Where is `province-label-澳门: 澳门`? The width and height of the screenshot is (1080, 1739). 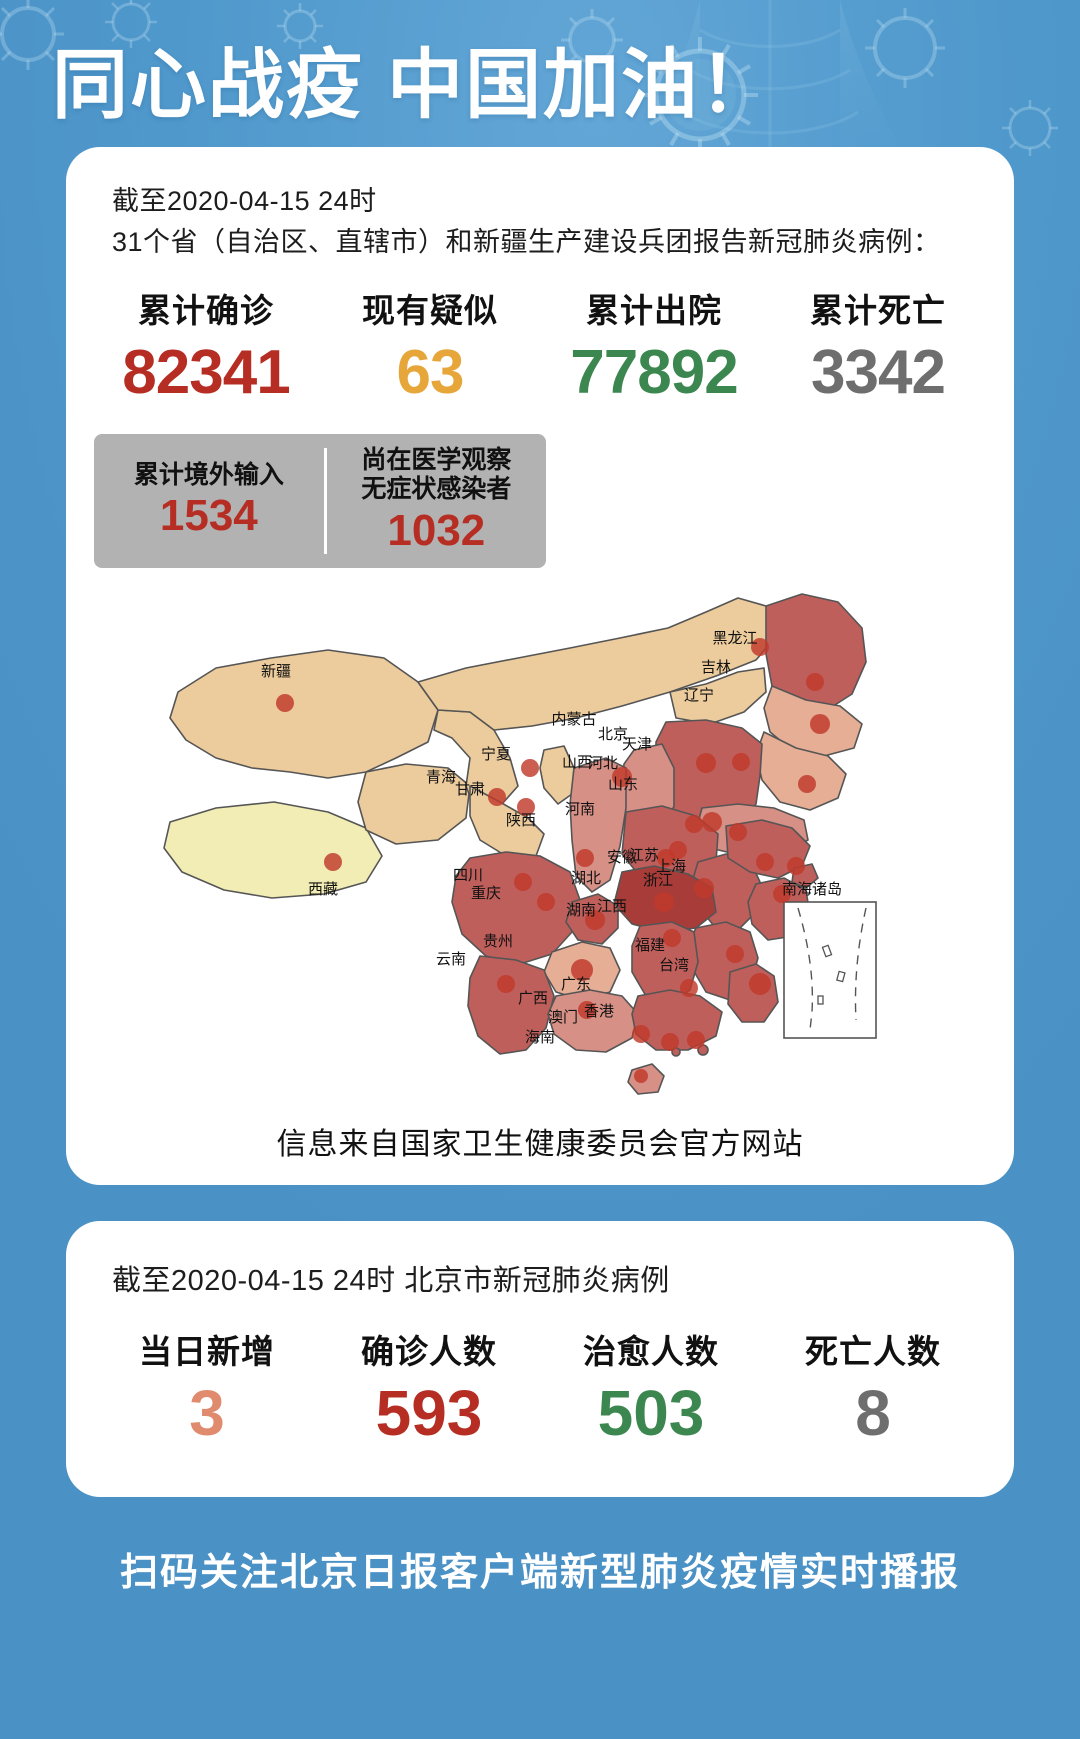 province-label-澳门: 澳门 is located at coordinates (563, 1017).